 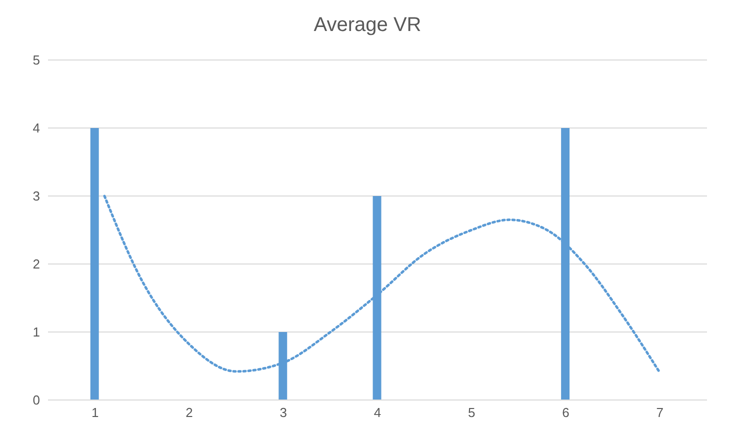 What do you see at coordinates (36, 400) in the screenshot?
I see `y-tick-label: 0` at bounding box center [36, 400].